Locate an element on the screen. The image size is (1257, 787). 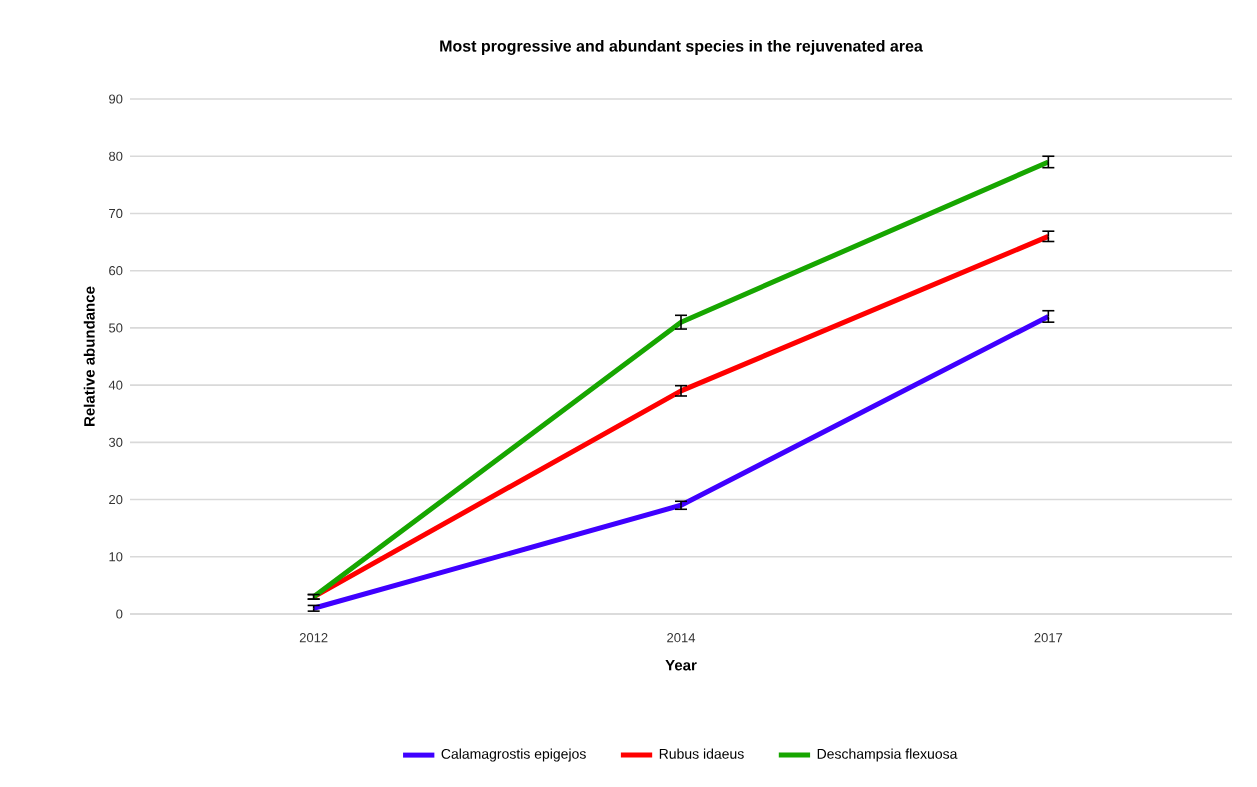
legend-label: Rubus idaeus is located at coordinates (701, 753).